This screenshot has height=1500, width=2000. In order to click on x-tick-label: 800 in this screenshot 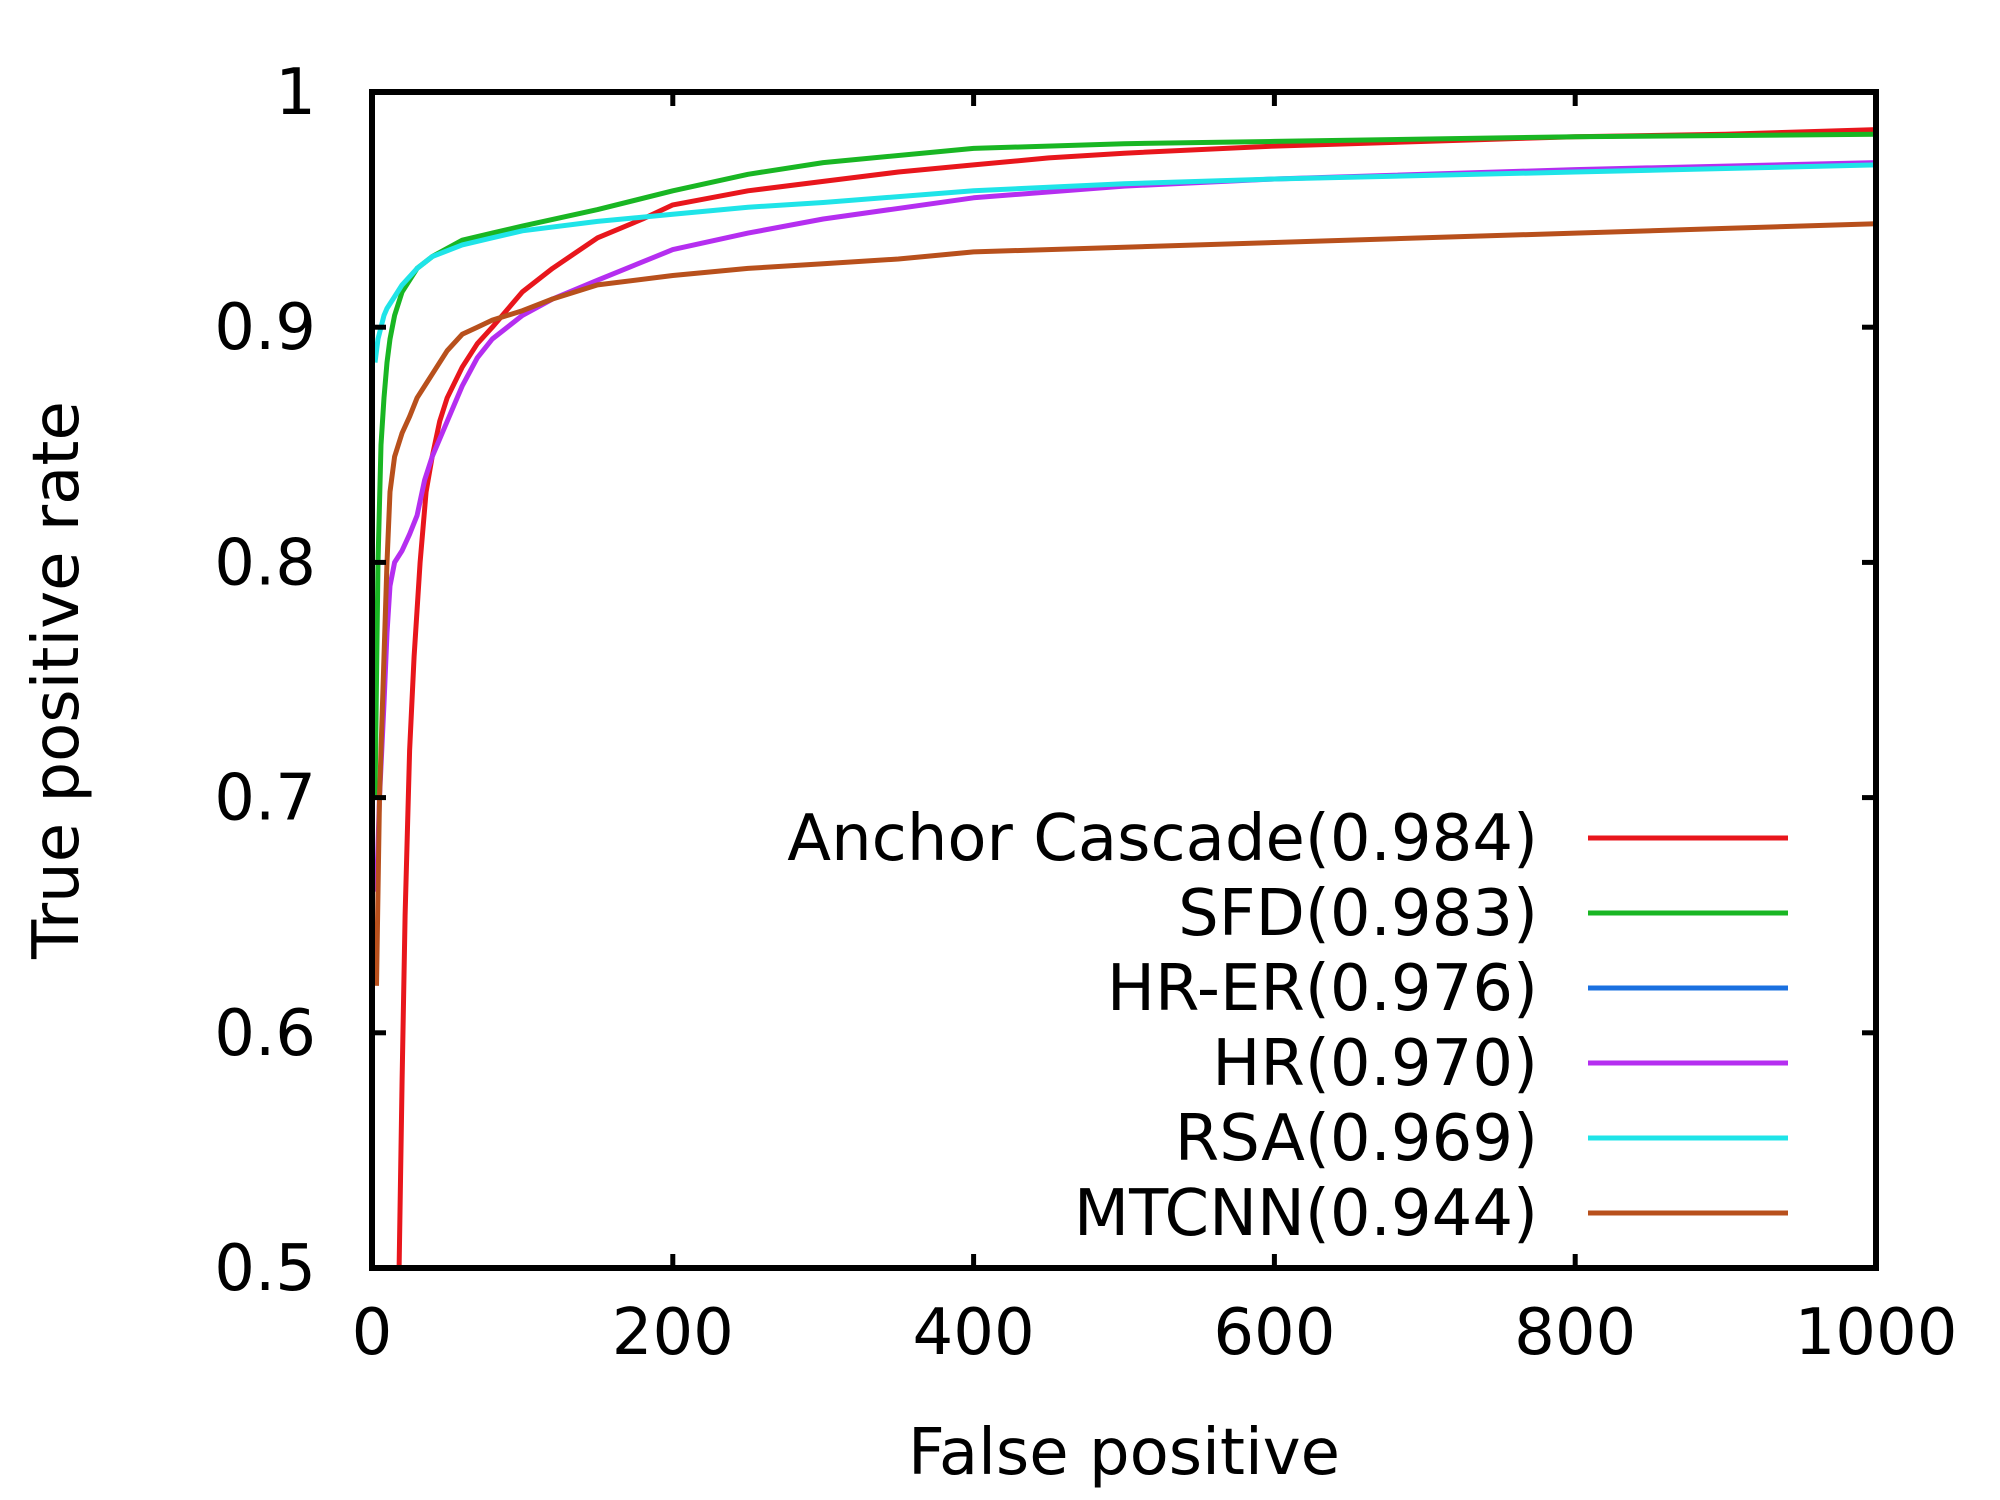, I will do `click(1575, 1333)`.